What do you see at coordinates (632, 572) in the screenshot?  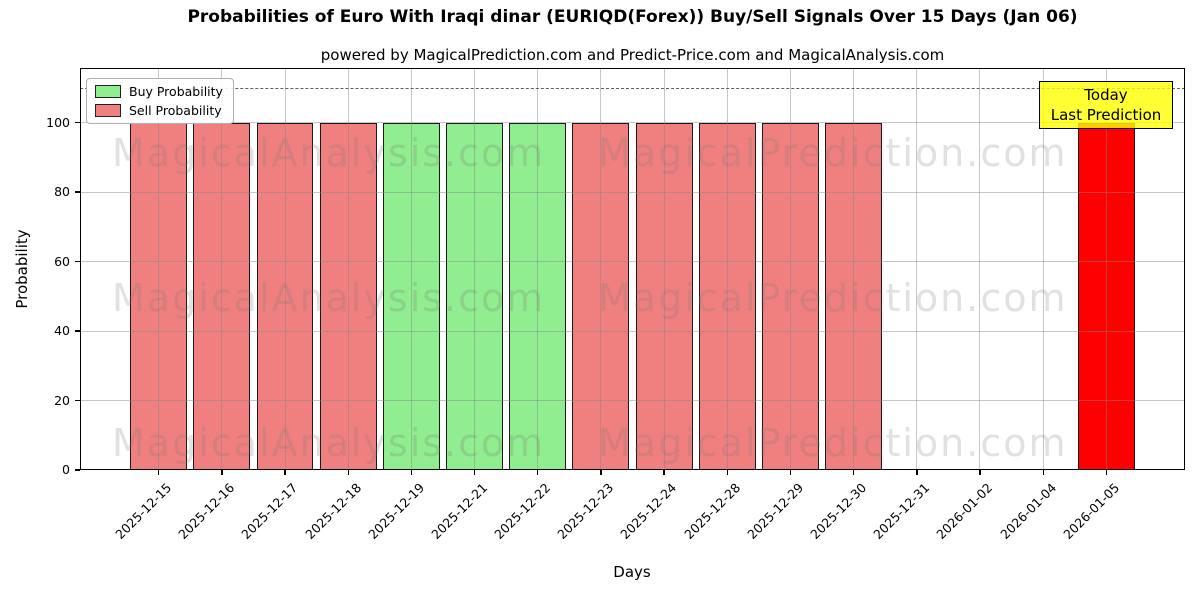 I see `x-axis-label: Days` at bounding box center [632, 572].